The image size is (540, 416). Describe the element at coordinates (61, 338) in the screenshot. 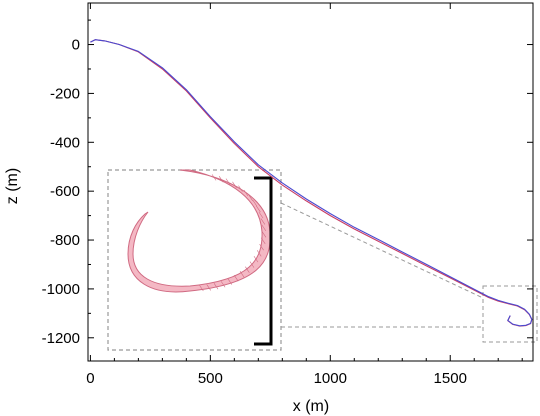

I see `y-tick-label: -1200` at that location.